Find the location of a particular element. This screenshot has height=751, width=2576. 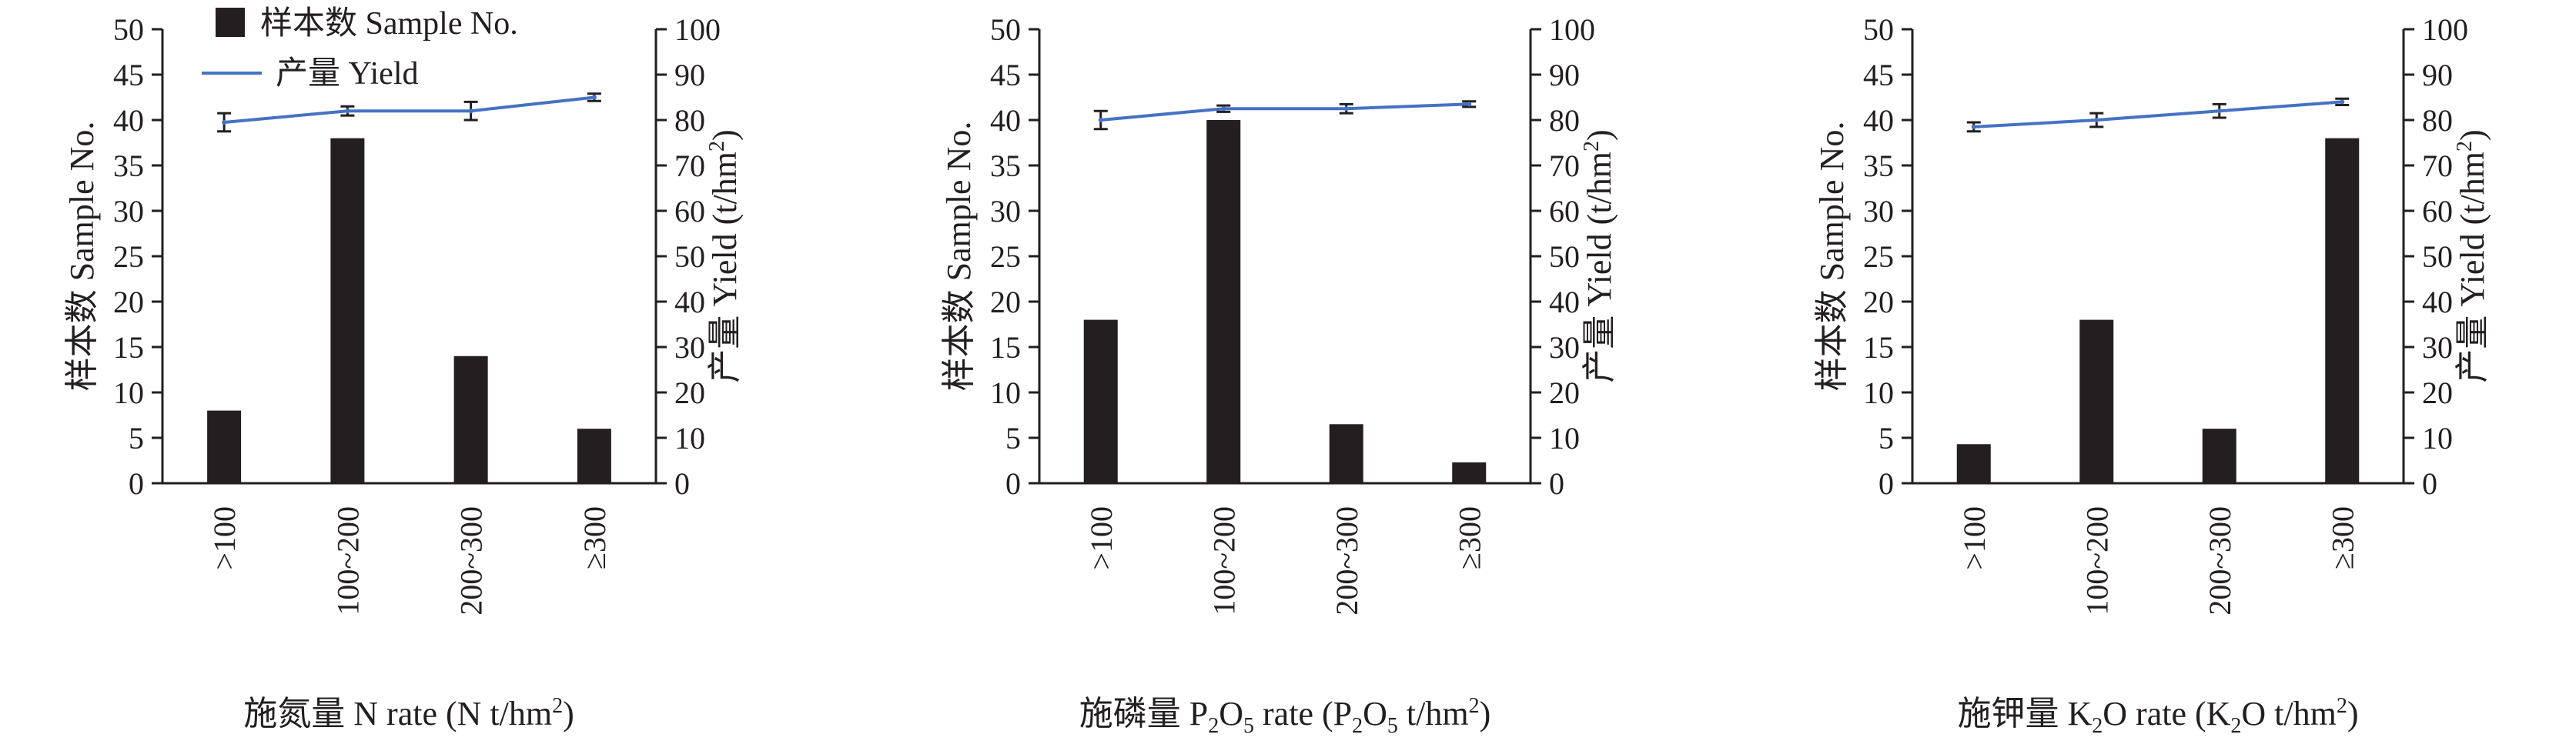

x-axis-title-part: t/hm is located at coordinates (1433, 714).